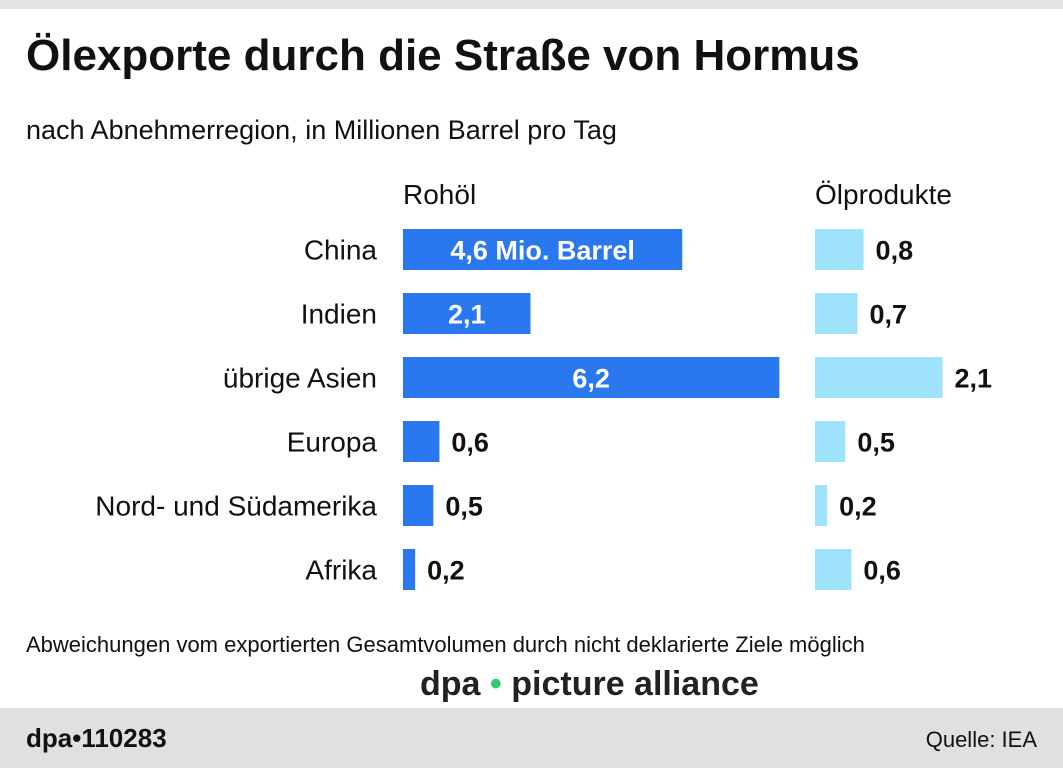  I want to click on data-label: 0,8, so click(895, 251).